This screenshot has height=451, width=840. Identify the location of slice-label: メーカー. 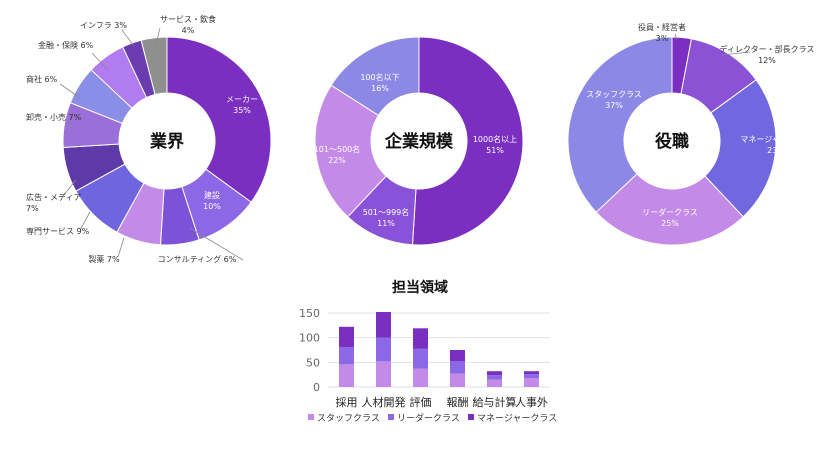
(242, 99).